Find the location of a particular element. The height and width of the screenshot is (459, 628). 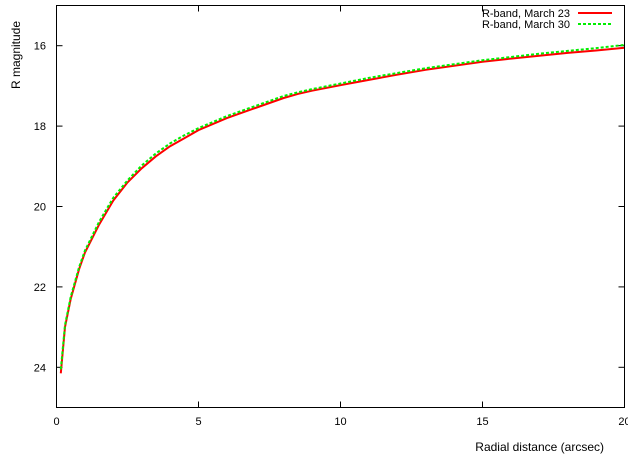

y-tick-label: 24 is located at coordinates (40, 368).